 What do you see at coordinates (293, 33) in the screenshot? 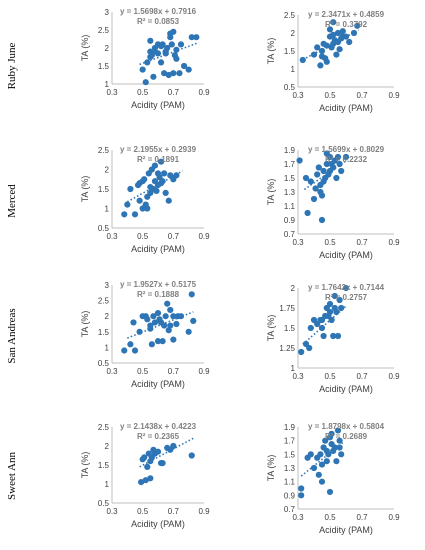
I see `y-tick-label: 2` at bounding box center [293, 33].